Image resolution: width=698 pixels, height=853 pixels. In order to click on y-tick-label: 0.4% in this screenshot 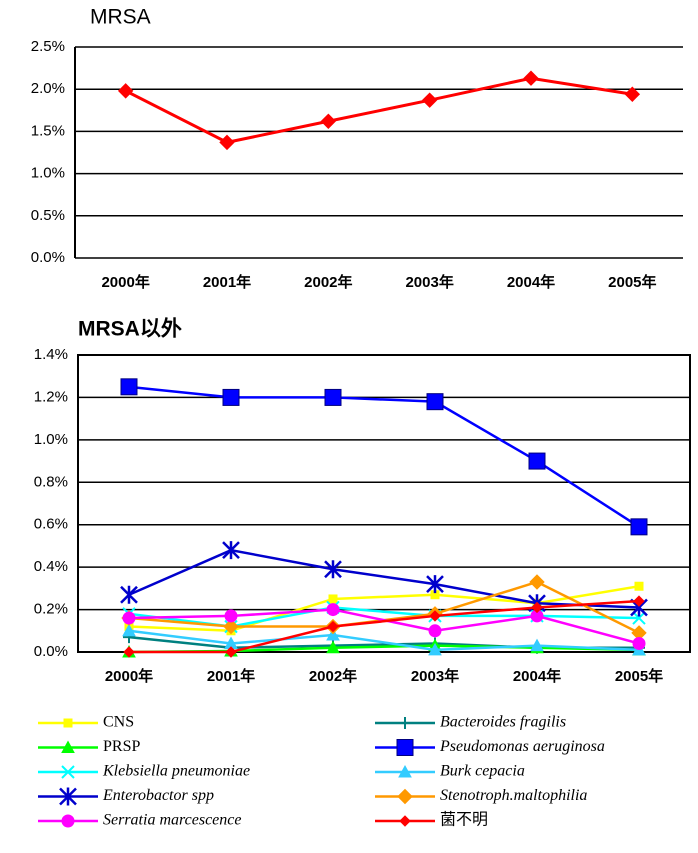, I will do `click(51, 566)`.